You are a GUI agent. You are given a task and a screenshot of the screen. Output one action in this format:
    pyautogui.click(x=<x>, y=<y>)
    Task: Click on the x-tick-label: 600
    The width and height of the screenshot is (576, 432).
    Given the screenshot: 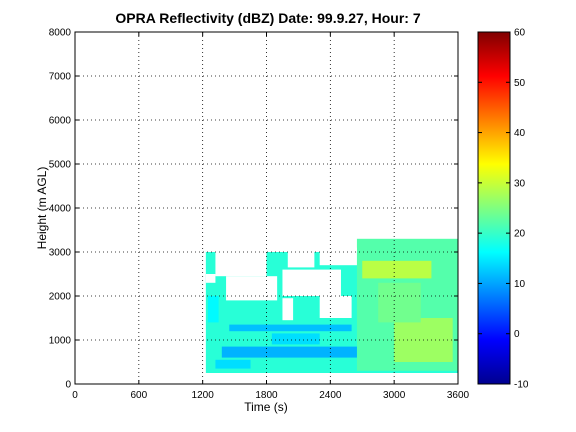 What is the action you would take?
    pyautogui.click(x=138, y=395)
    